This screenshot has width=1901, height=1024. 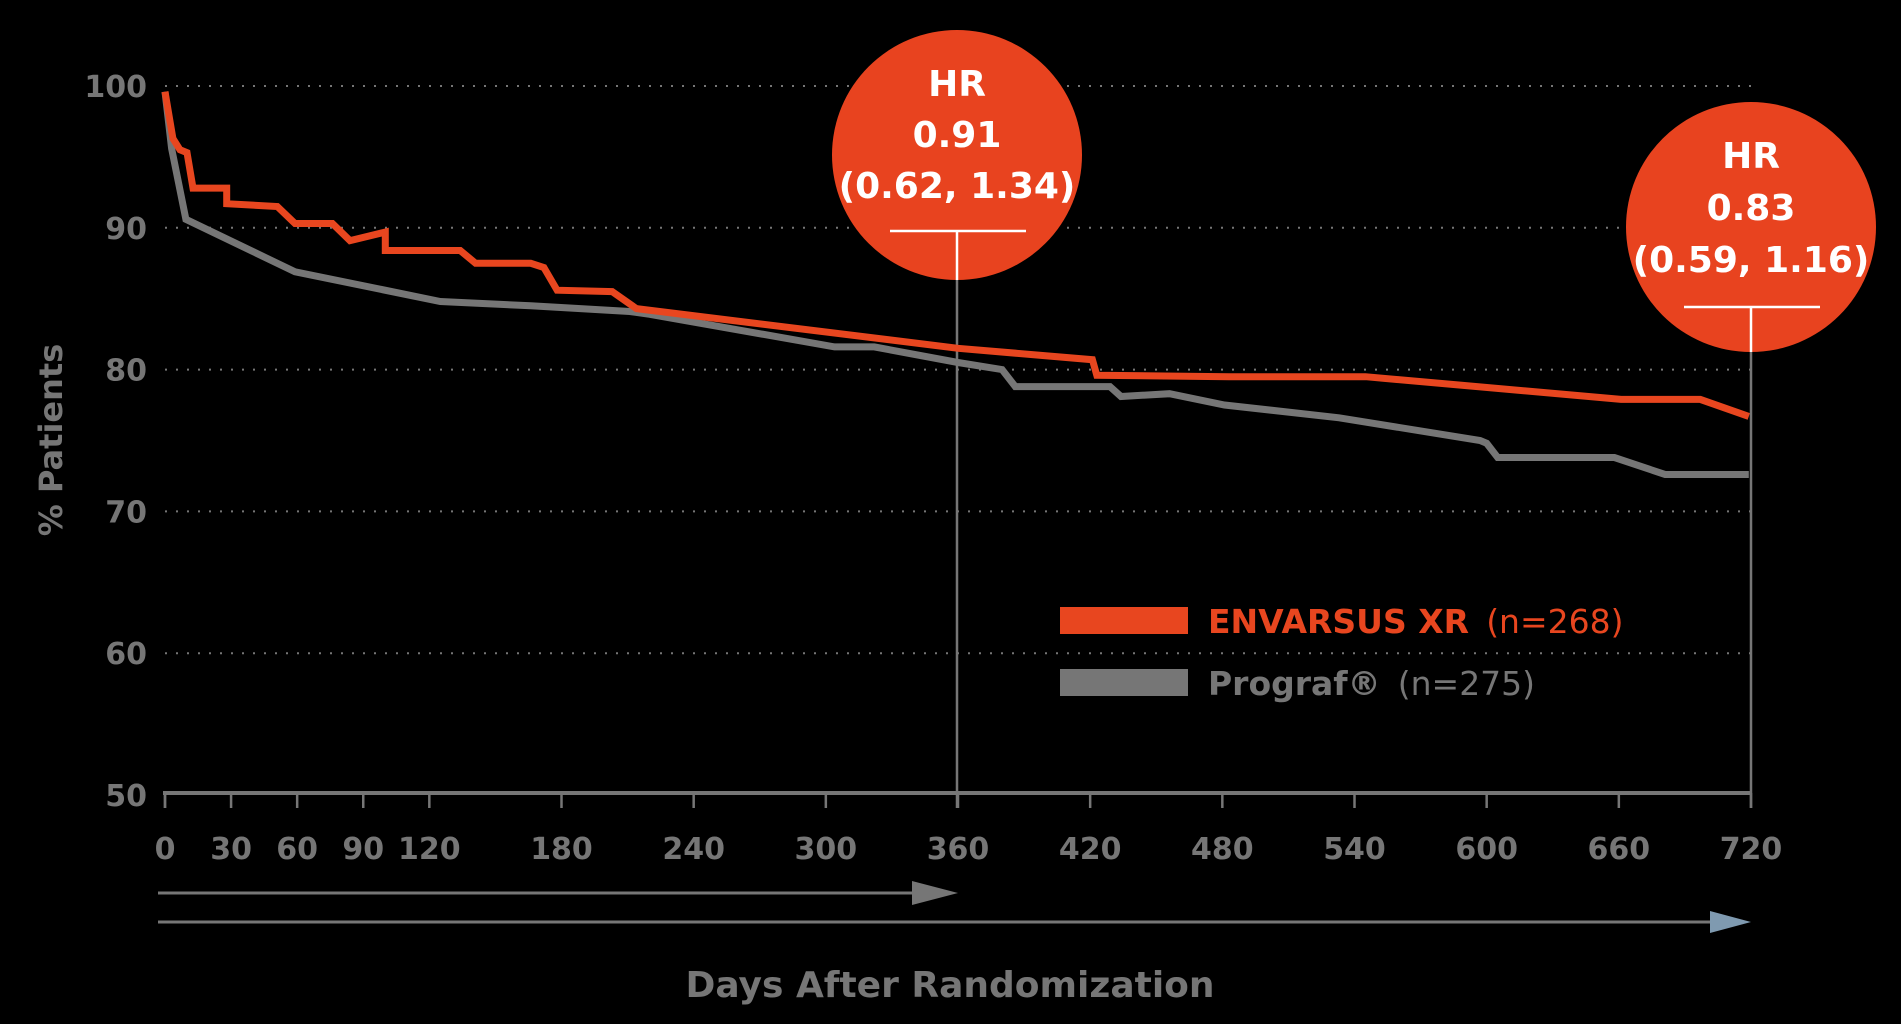 I want to click on x-tick-label: 660, so click(x=1619, y=849).